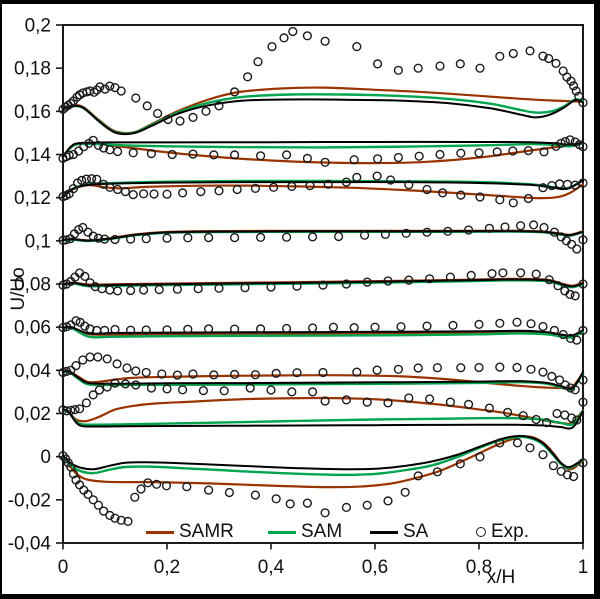 This screenshot has height=599, width=600. What do you see at coordinates (32, 155) in the screenshot?
I see `y-tick-label-0,14: 0,14` at bounding box center [32, 155].